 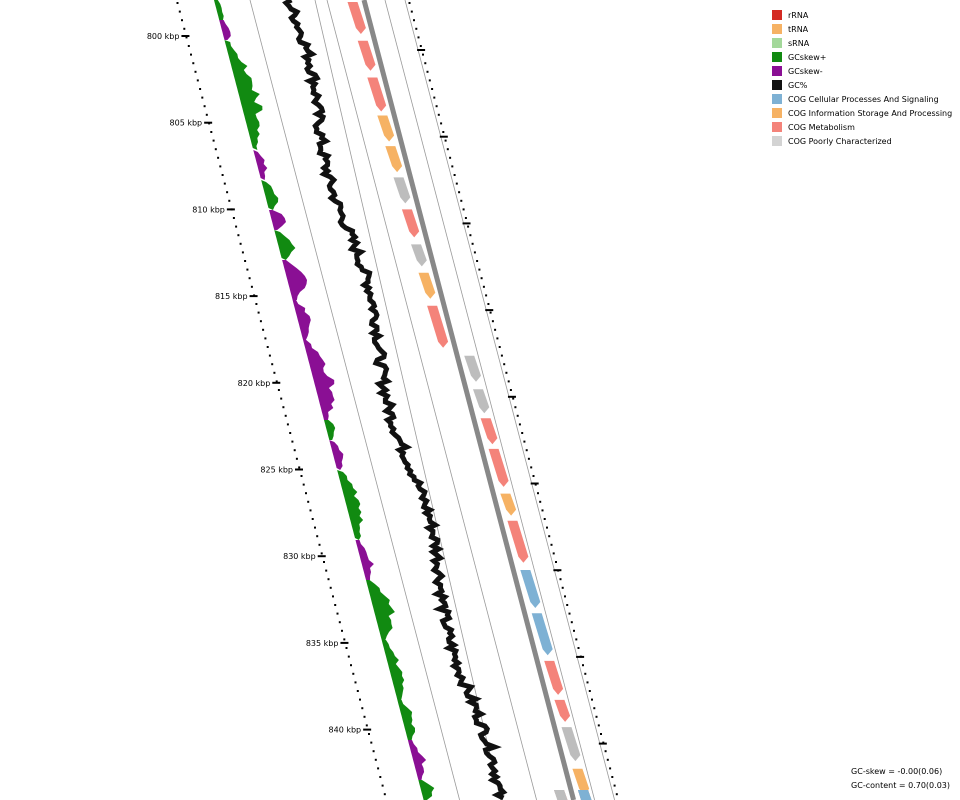 What do you see at coordinates (862, 29) in the screenshot?
I see `legend-item-trna: tRNA` at bounding box center [862, 29].